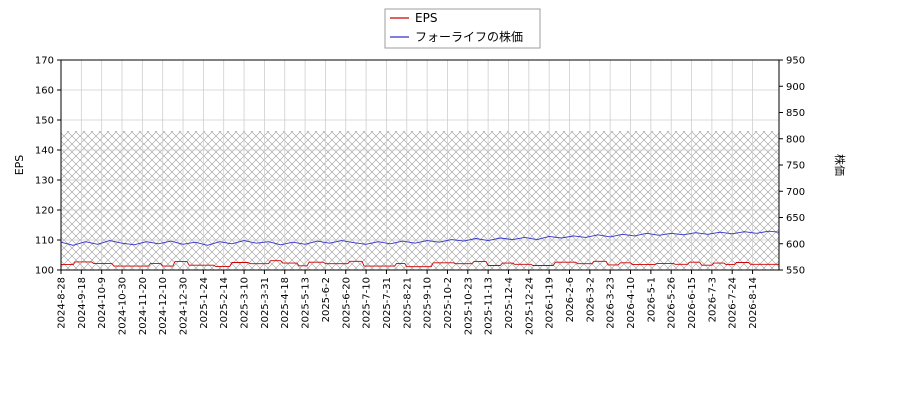 The width and height of the screenshot is (900, 400). What do you see at coordinates (611, 303) in the screenshot?
I see `x-tick-label: 2026-3-23` at bounding box center [611, 303].